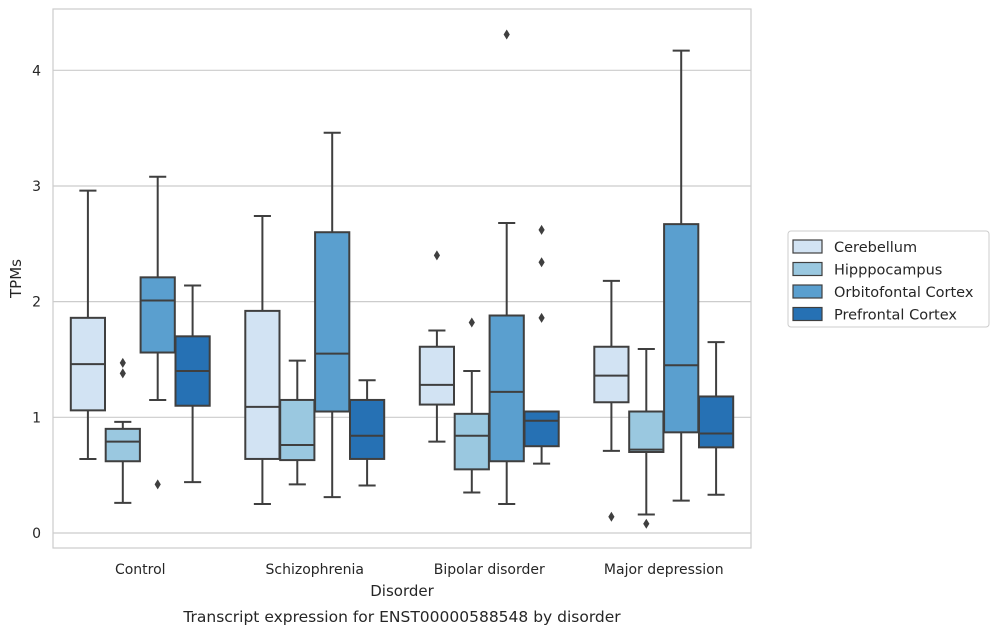 The image size is (999, 634). What do you see at coordinates (904, 293) in the screenshot?
I see `legend-entry: Orbitofontal Cortex` at bounding box center [904, 293].